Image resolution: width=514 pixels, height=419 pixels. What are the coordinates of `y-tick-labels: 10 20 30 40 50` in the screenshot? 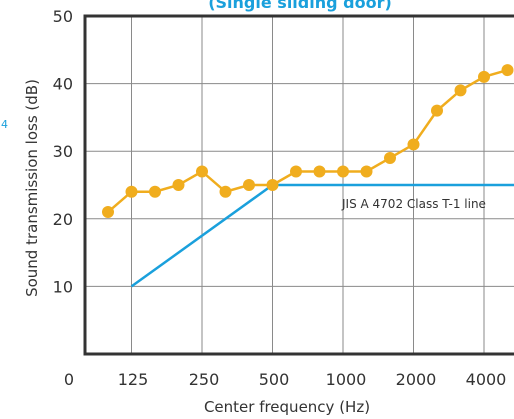 It's located at (63, 151).